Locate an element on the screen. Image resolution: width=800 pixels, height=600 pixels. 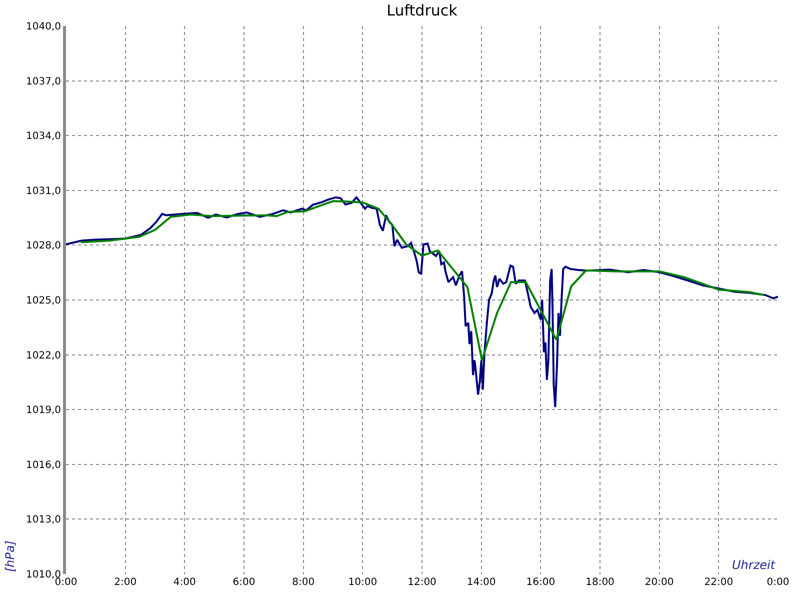
x-tick-label: 6:00 is located at coordinates (244, 582).